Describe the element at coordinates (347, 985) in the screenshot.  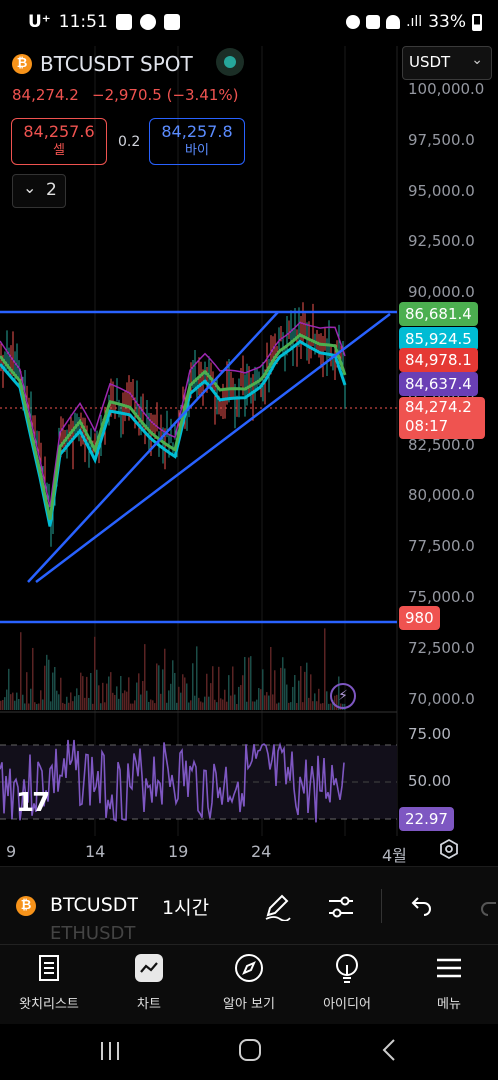
I see `nav-ideas: 아이디어` at that location.